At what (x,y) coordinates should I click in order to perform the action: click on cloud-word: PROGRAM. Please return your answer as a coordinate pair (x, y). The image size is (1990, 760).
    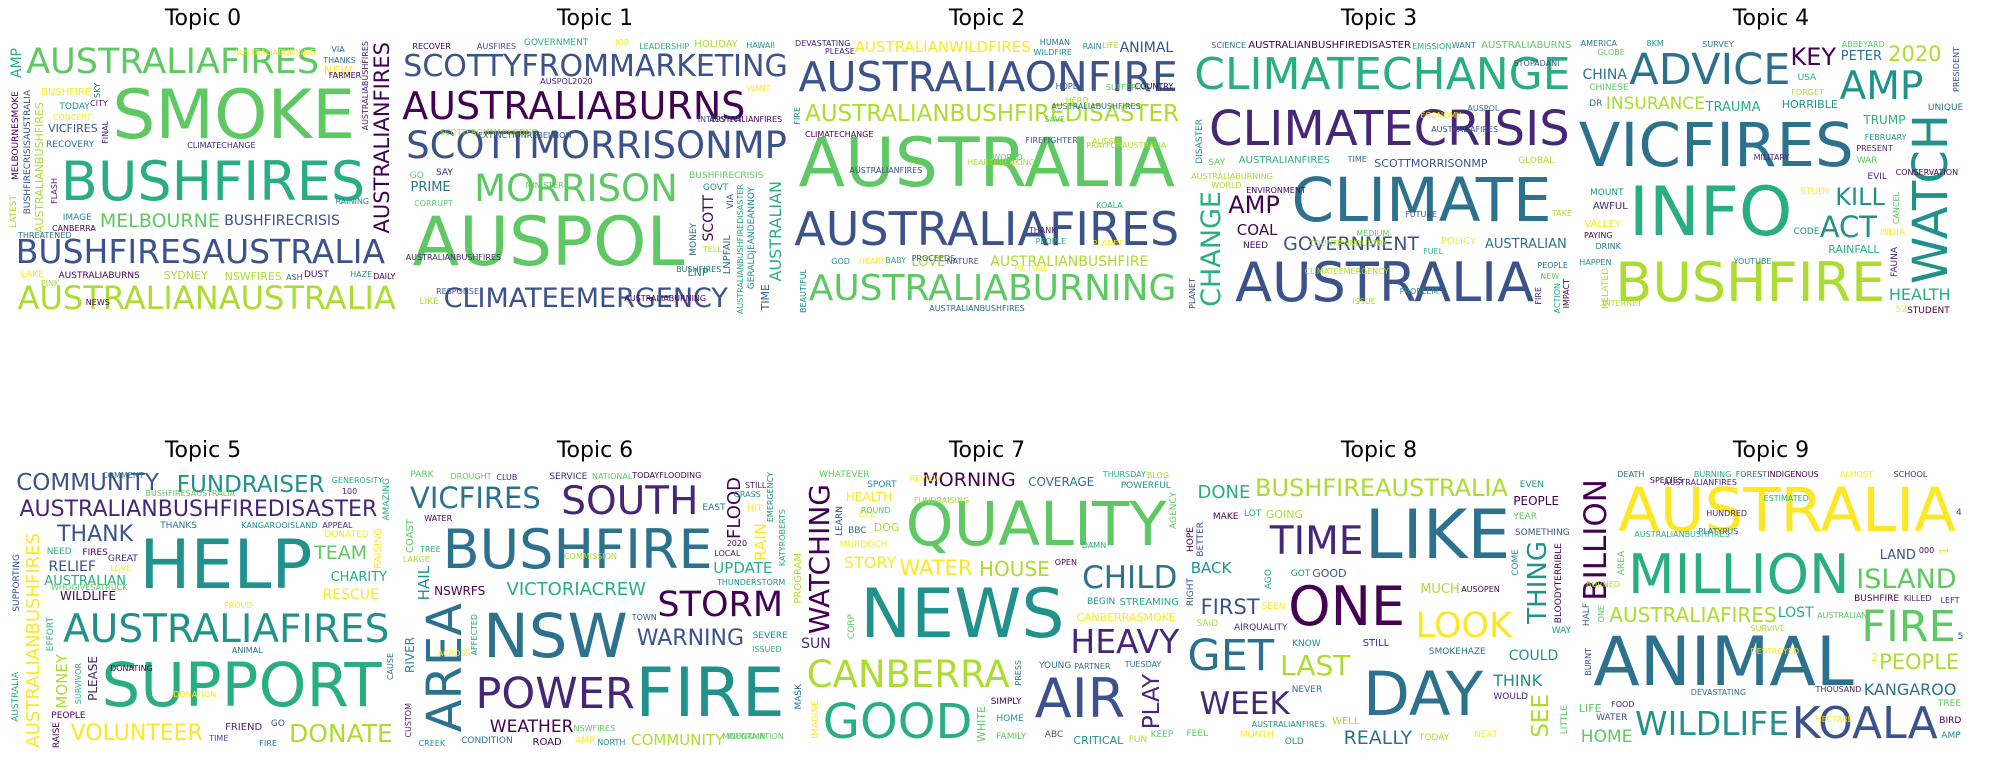
    Looking at the image, I should click on (799, 579).